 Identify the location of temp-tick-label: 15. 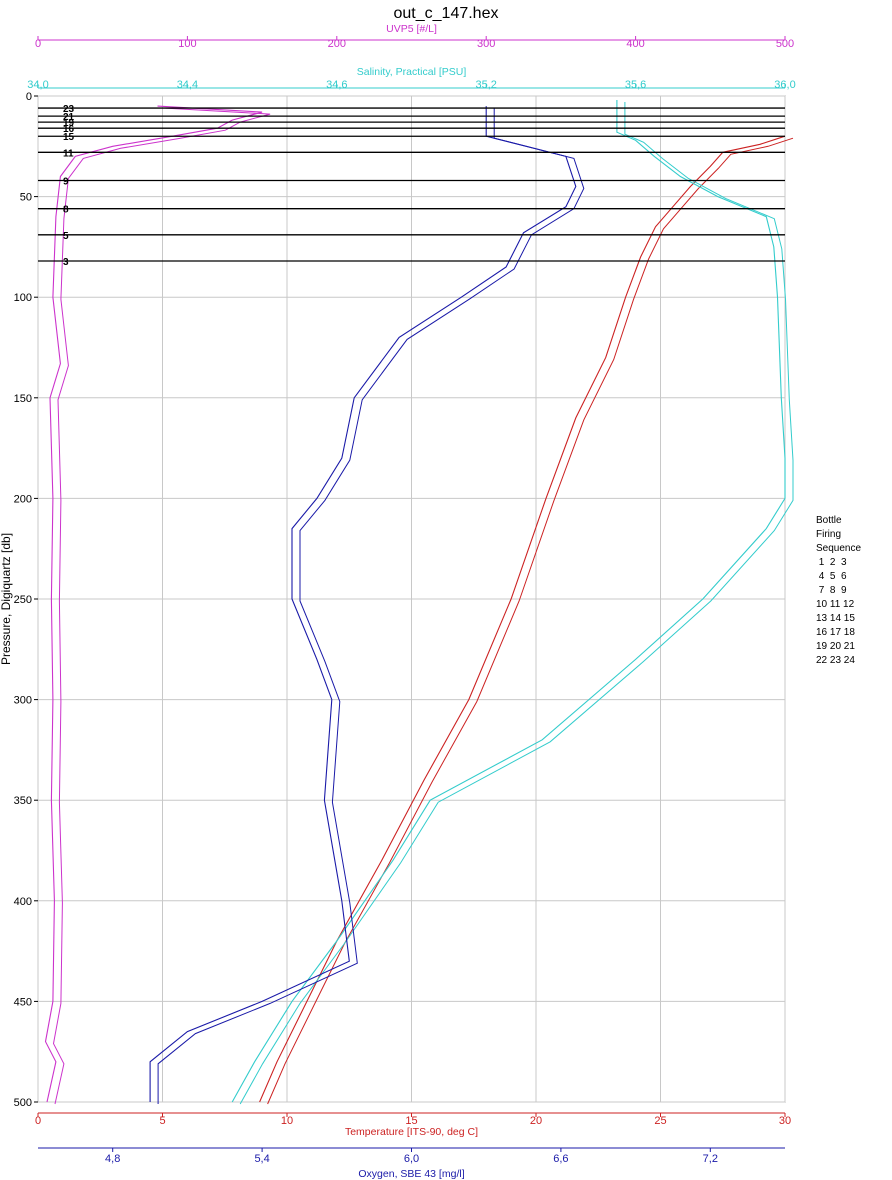
(411, 1121).